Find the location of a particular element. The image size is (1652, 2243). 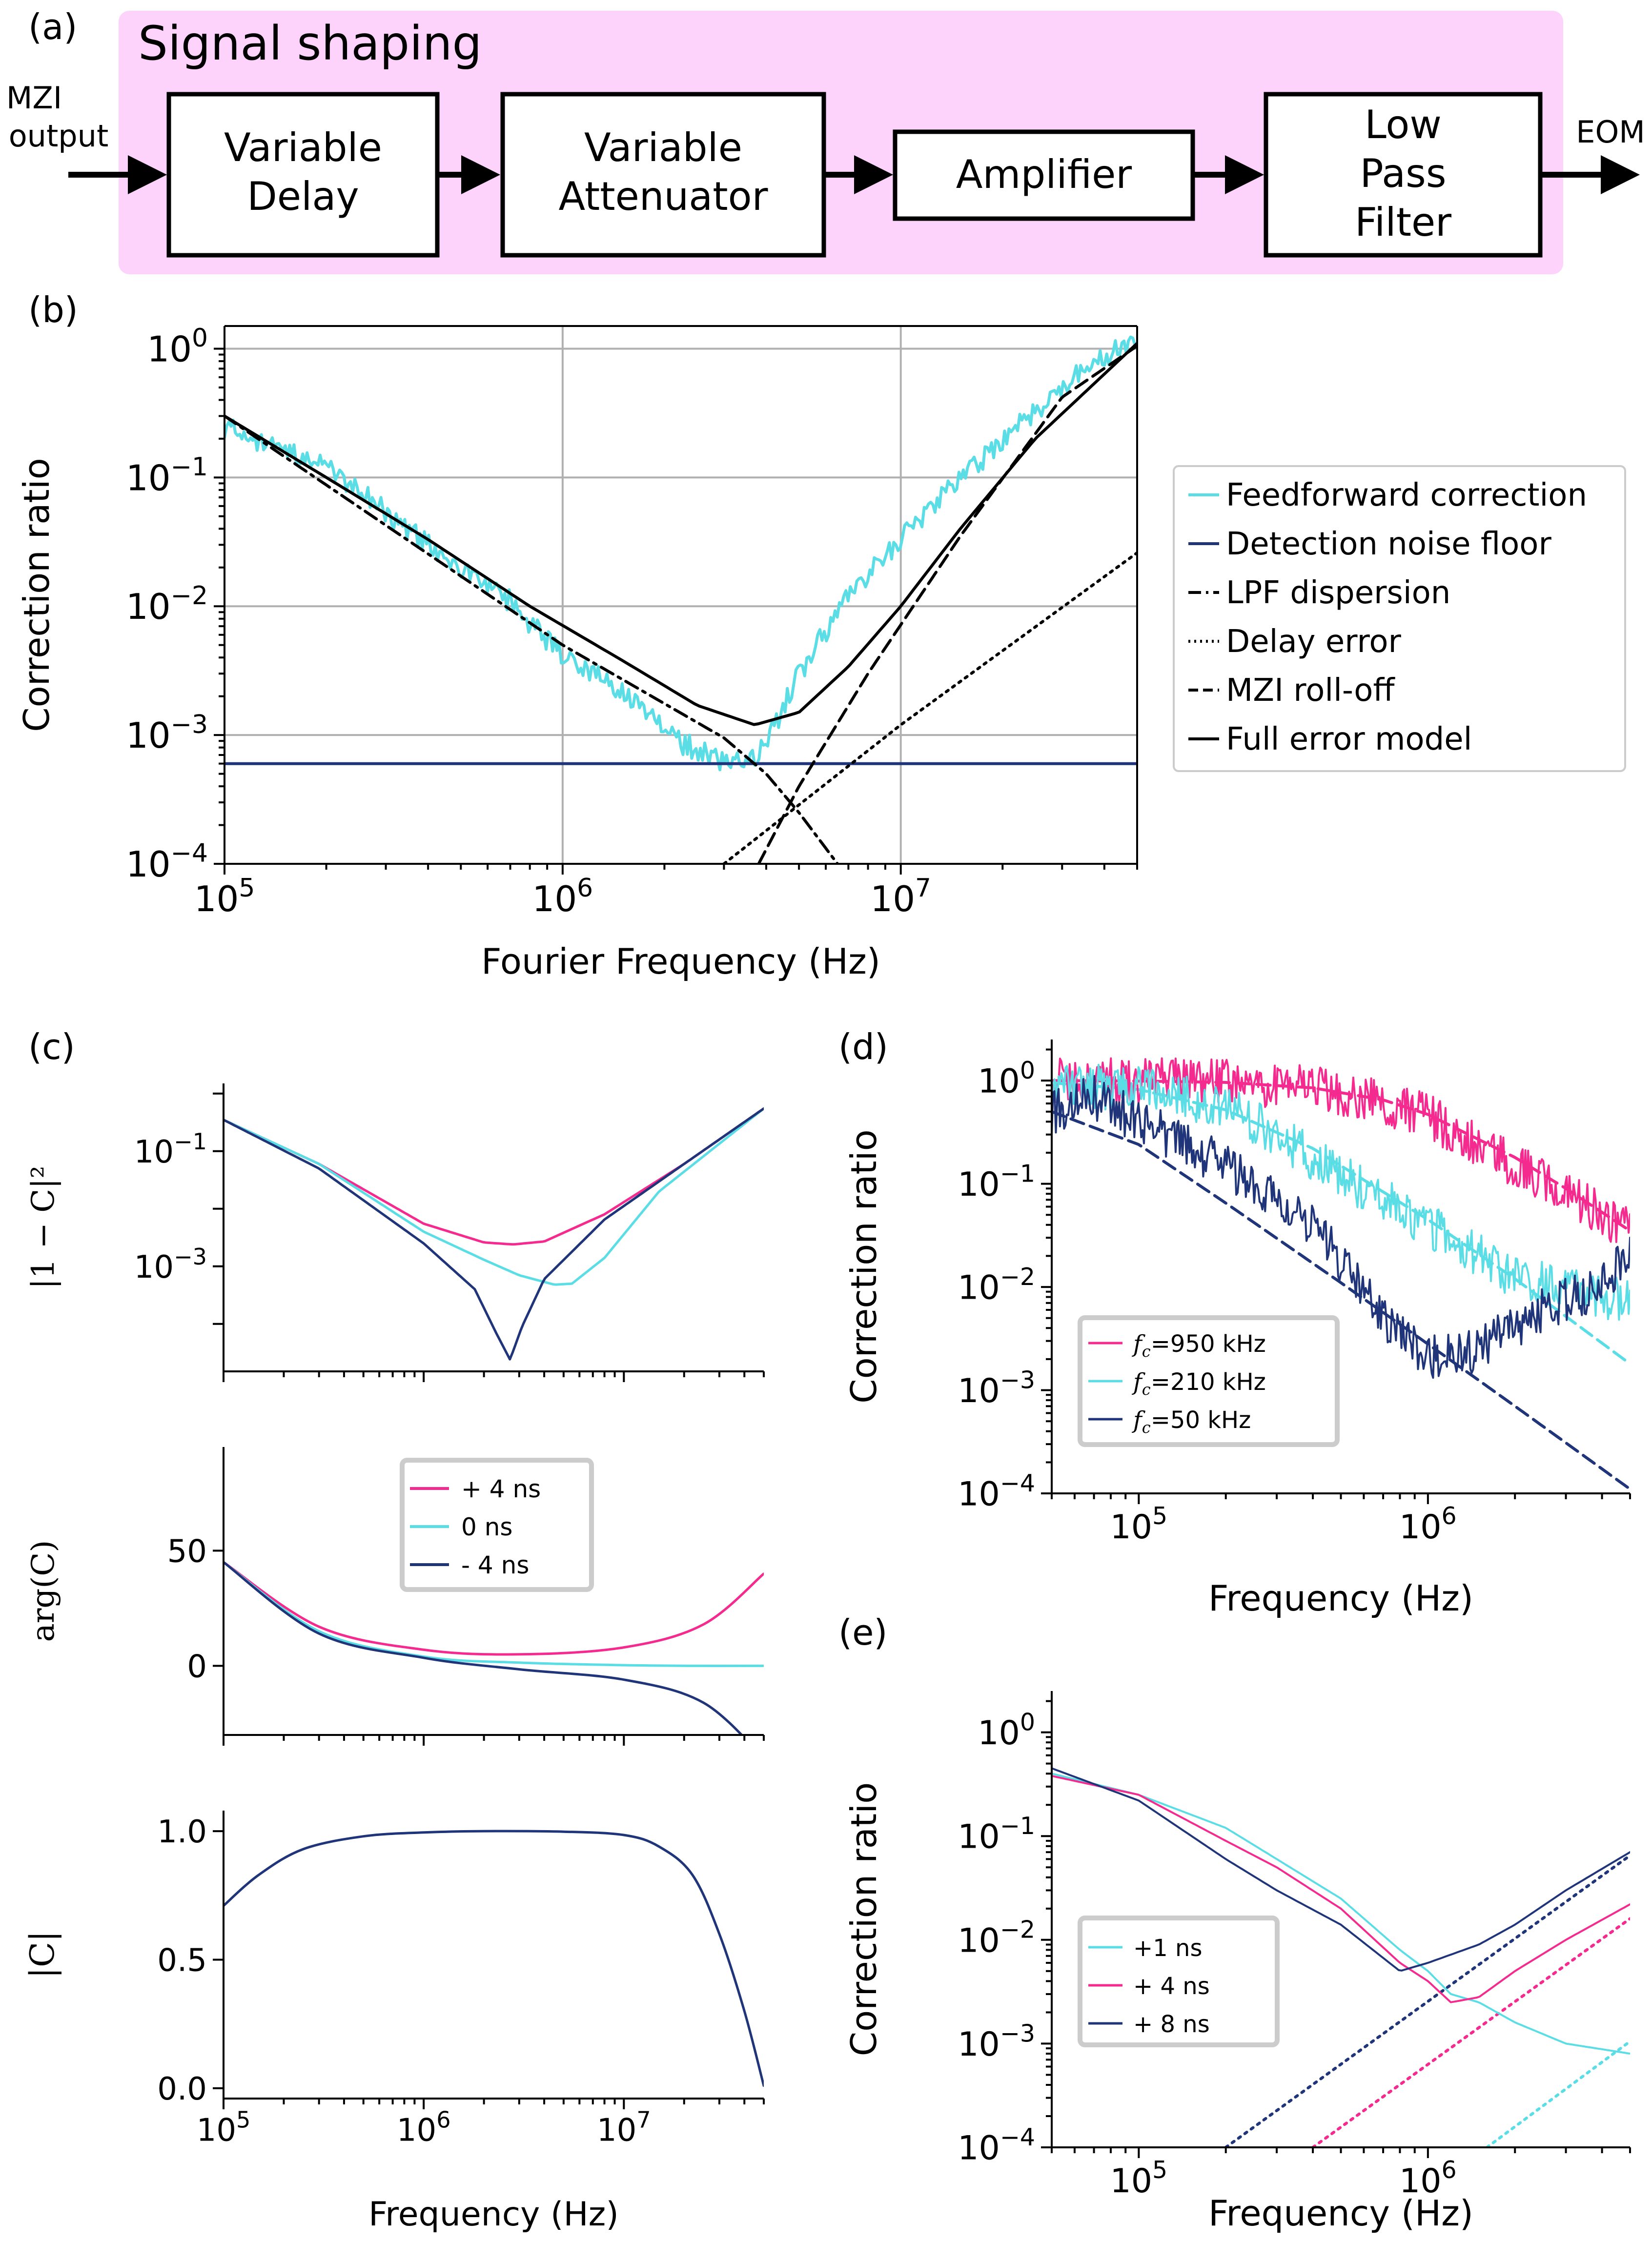

xlabel-b: Fourier Frequency (Hz) is located at coordinates (680, 961).